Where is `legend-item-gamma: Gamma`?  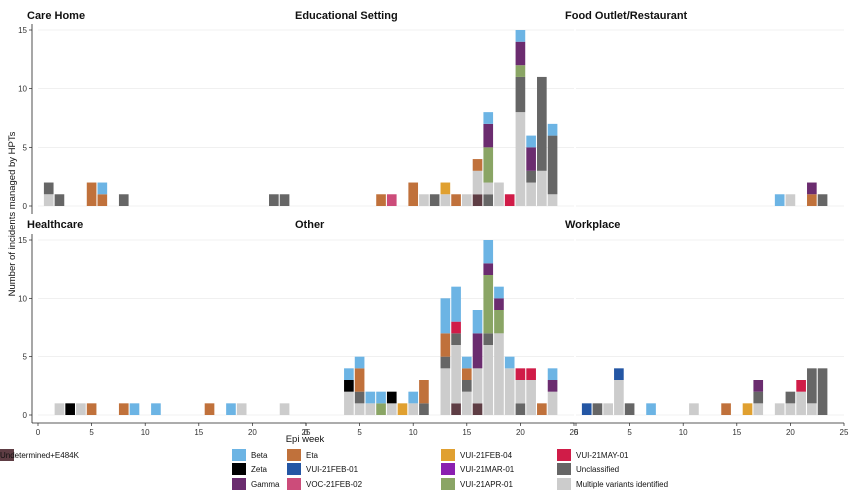
legend-item-gamma: Gamma is located at coordinates (256, 484).